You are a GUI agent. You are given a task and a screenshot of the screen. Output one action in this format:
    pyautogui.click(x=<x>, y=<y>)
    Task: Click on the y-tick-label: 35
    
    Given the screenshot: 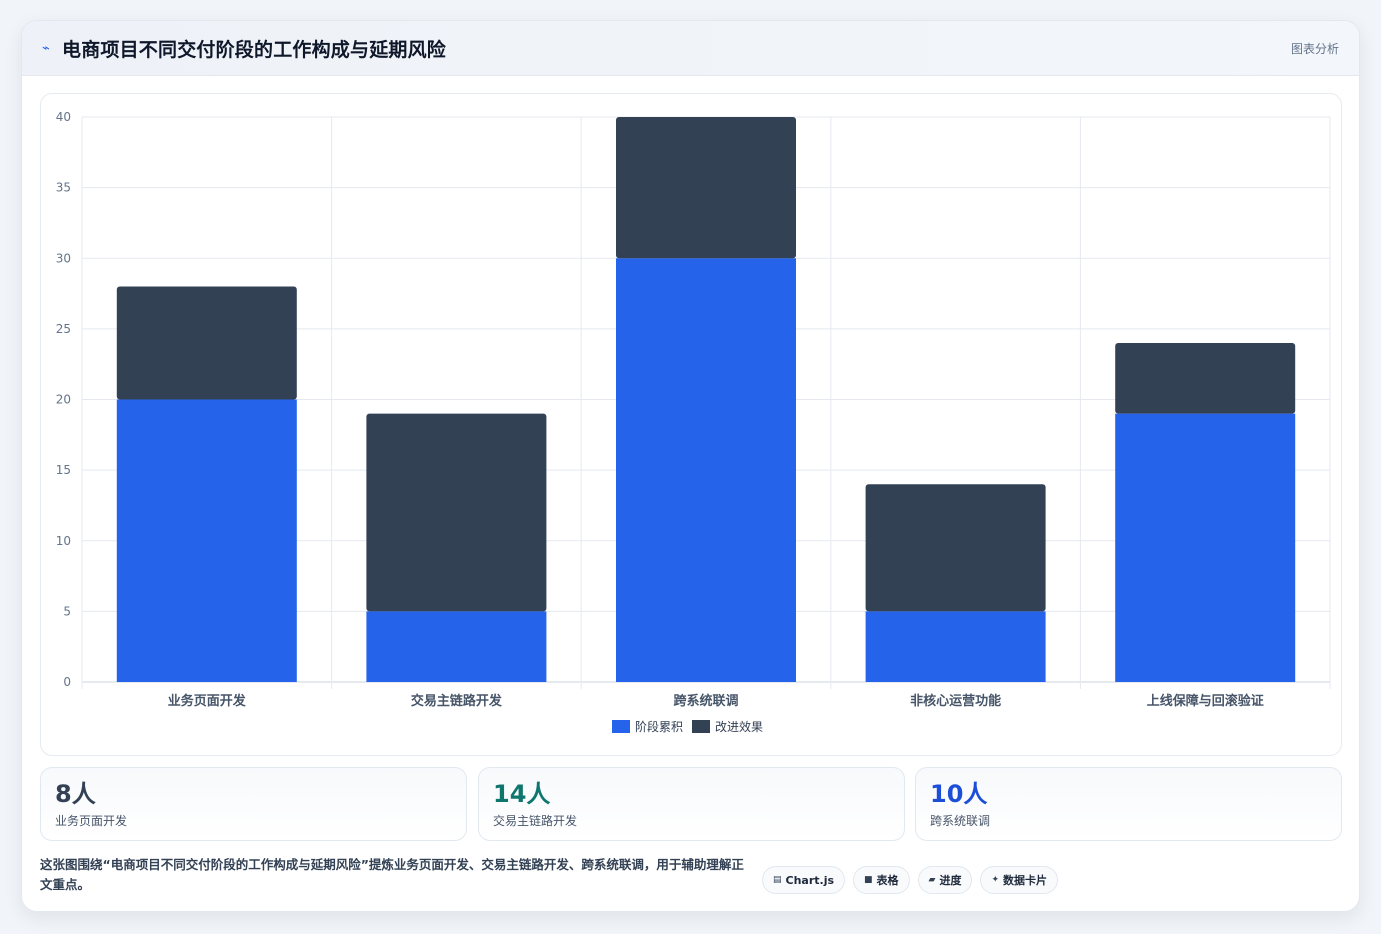 What is the action you would take?
    pyautogui.click(x=63, y=188)
    